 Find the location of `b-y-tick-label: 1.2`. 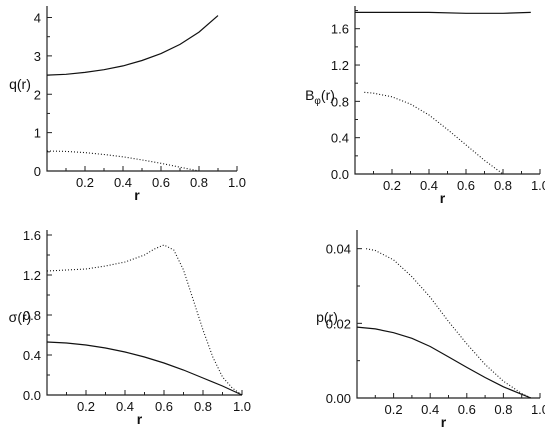

b-y-tick-label: 1.2 is located at coordinates (340, 65).